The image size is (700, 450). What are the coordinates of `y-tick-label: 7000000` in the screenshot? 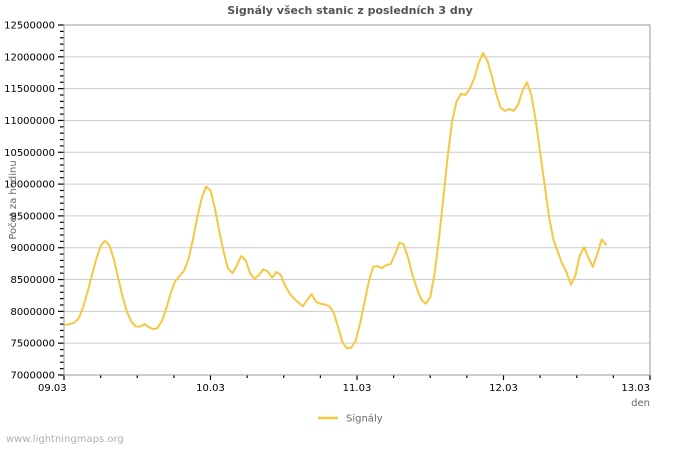 It's located at (32, 376).